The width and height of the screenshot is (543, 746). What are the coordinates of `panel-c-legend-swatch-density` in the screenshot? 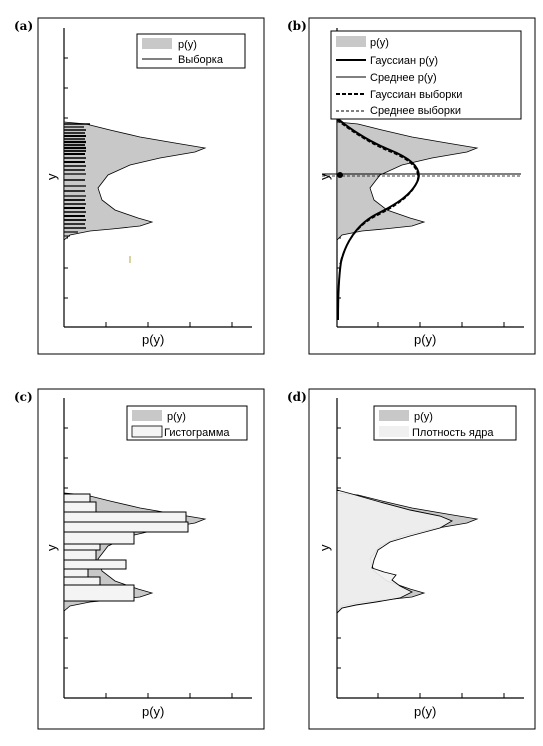 It's located at (147, 415).